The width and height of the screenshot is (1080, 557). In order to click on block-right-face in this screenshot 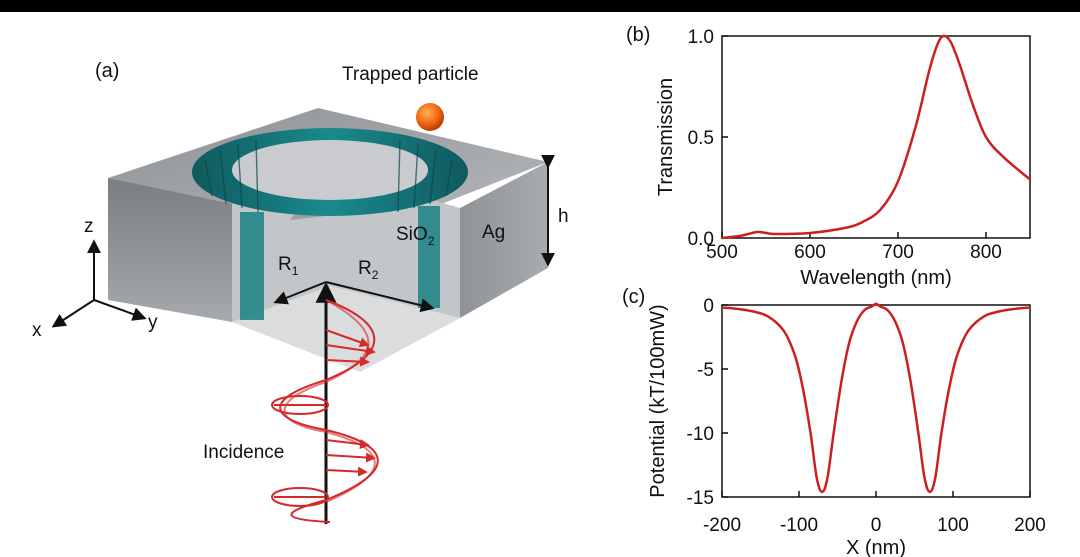, I will do `click(504, 240)`.